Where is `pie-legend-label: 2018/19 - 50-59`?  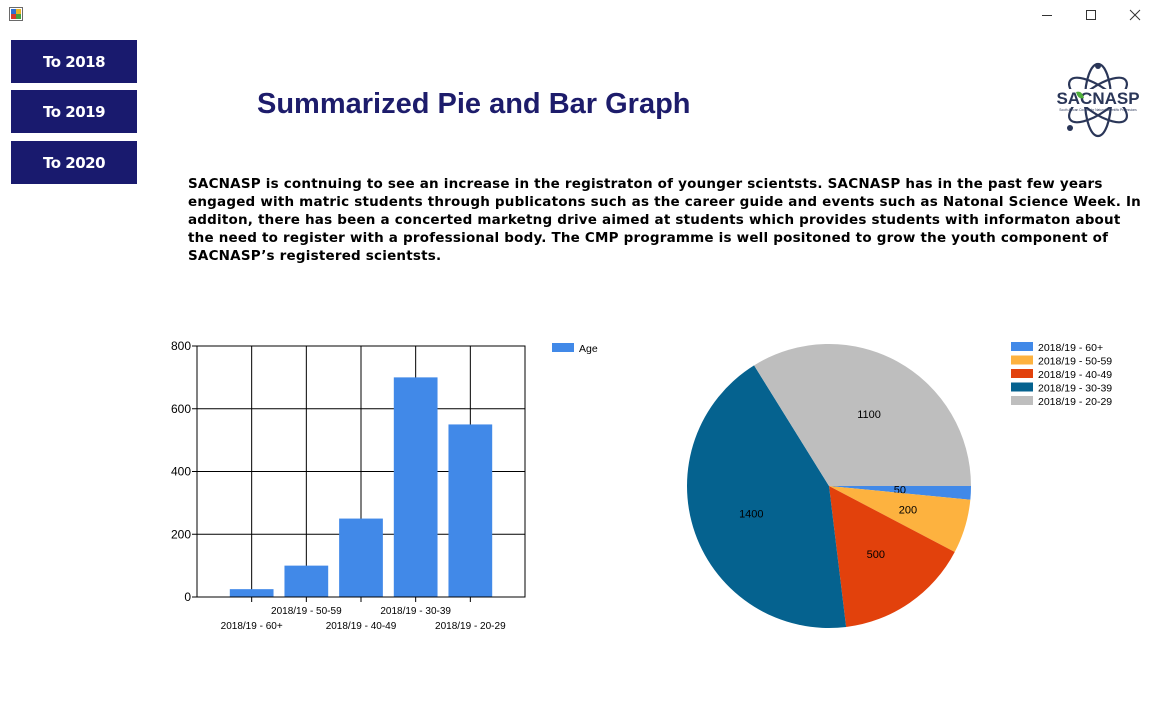
pie-legend-label: 2018/19 - 50-59 is located at coordinates (1075, 362).